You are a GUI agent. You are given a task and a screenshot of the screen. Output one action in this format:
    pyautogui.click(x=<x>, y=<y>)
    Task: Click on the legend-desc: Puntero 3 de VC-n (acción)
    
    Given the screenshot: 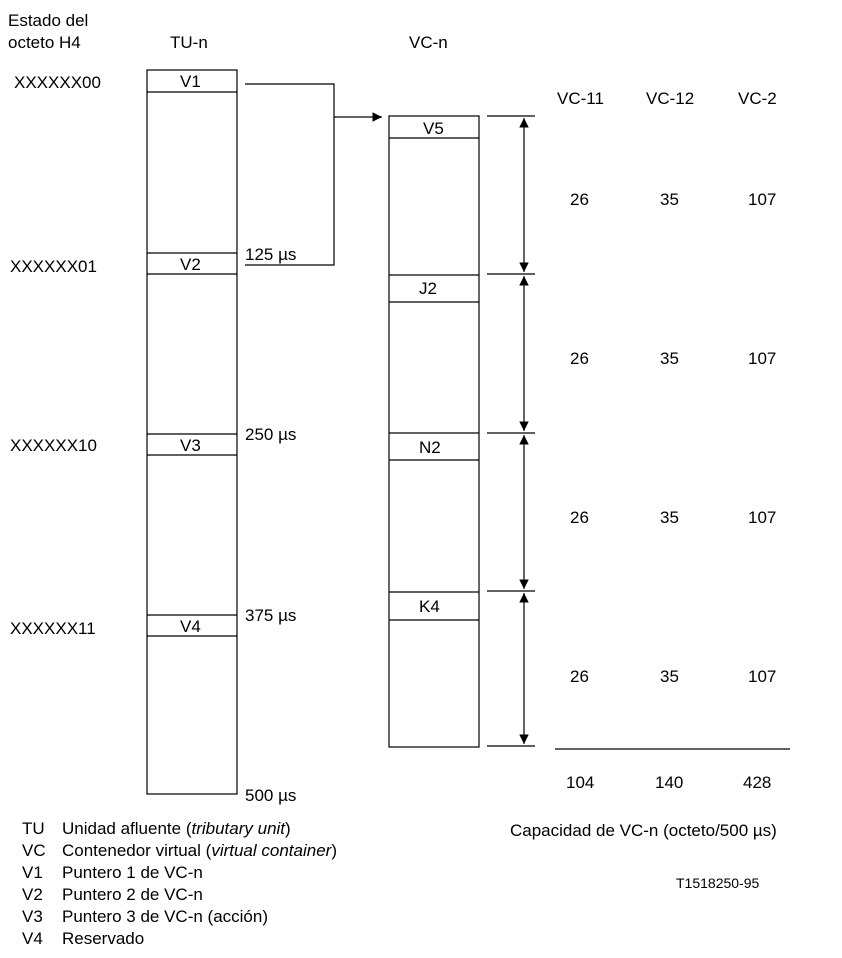 What is the action you would take?
    pyautogui.click(x=165, y=916)
    